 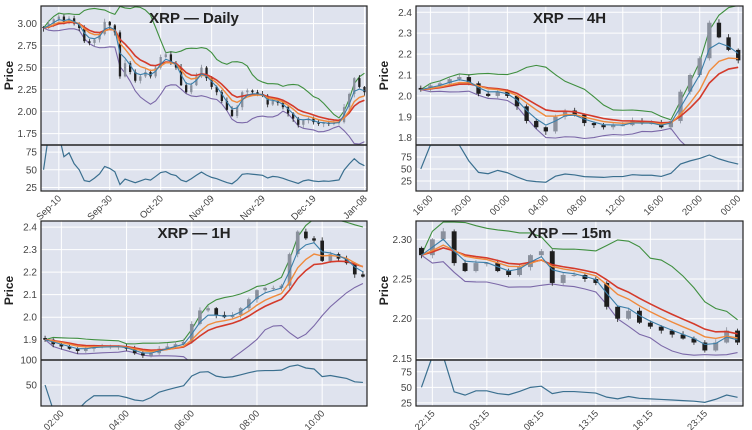 I want to click on y-tick-label: 2.0, so click(x=30, y=318).